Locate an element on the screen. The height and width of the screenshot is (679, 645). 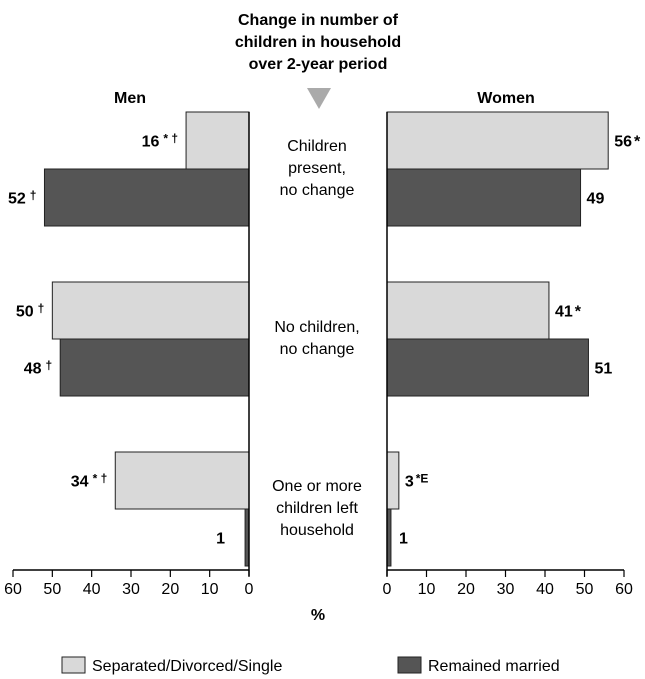
category-label: household is located at coordinates (317, 530).